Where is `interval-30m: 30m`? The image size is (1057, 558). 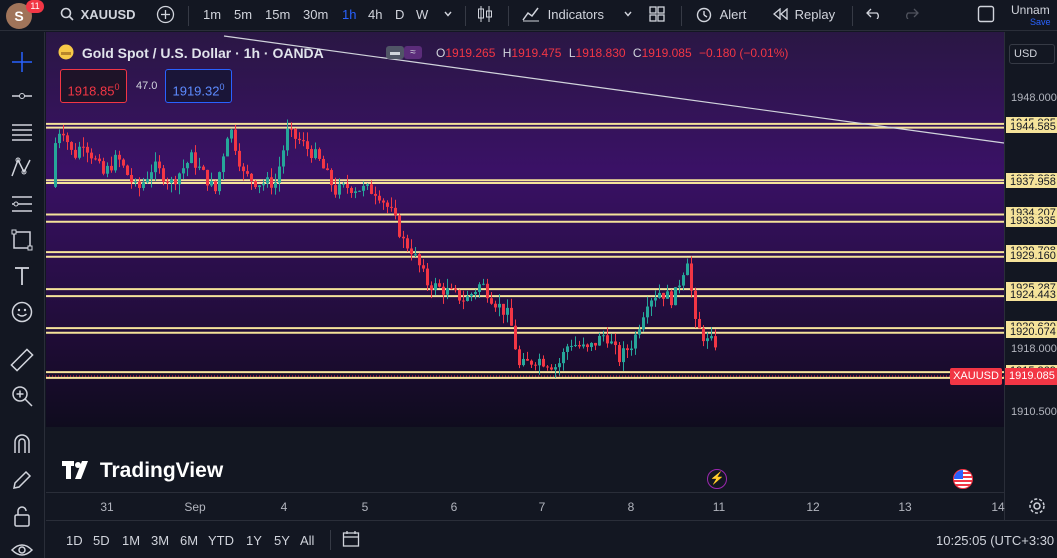 interval-30m: 30m is located at coordinates (316, 14).